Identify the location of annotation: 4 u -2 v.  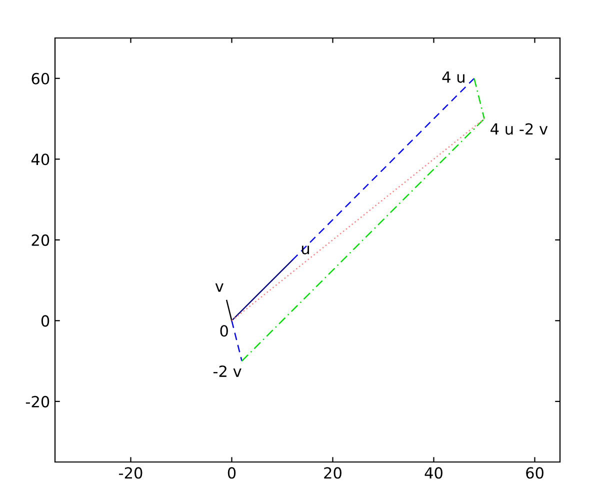
(519, 129).